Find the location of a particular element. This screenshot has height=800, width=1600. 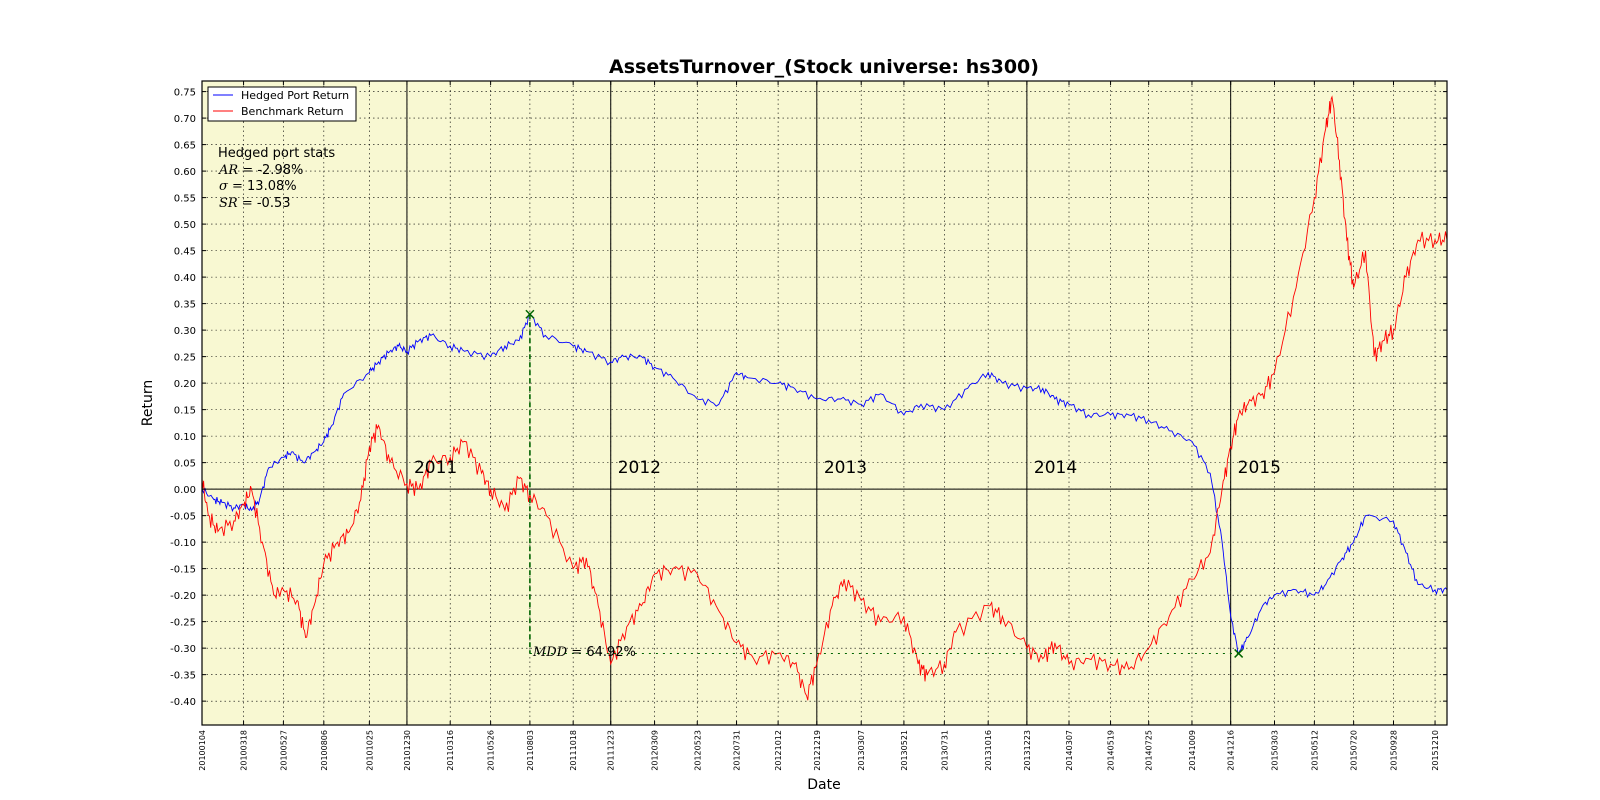

x-tick-label: 20140725 is located at coordinates (1149, 750).